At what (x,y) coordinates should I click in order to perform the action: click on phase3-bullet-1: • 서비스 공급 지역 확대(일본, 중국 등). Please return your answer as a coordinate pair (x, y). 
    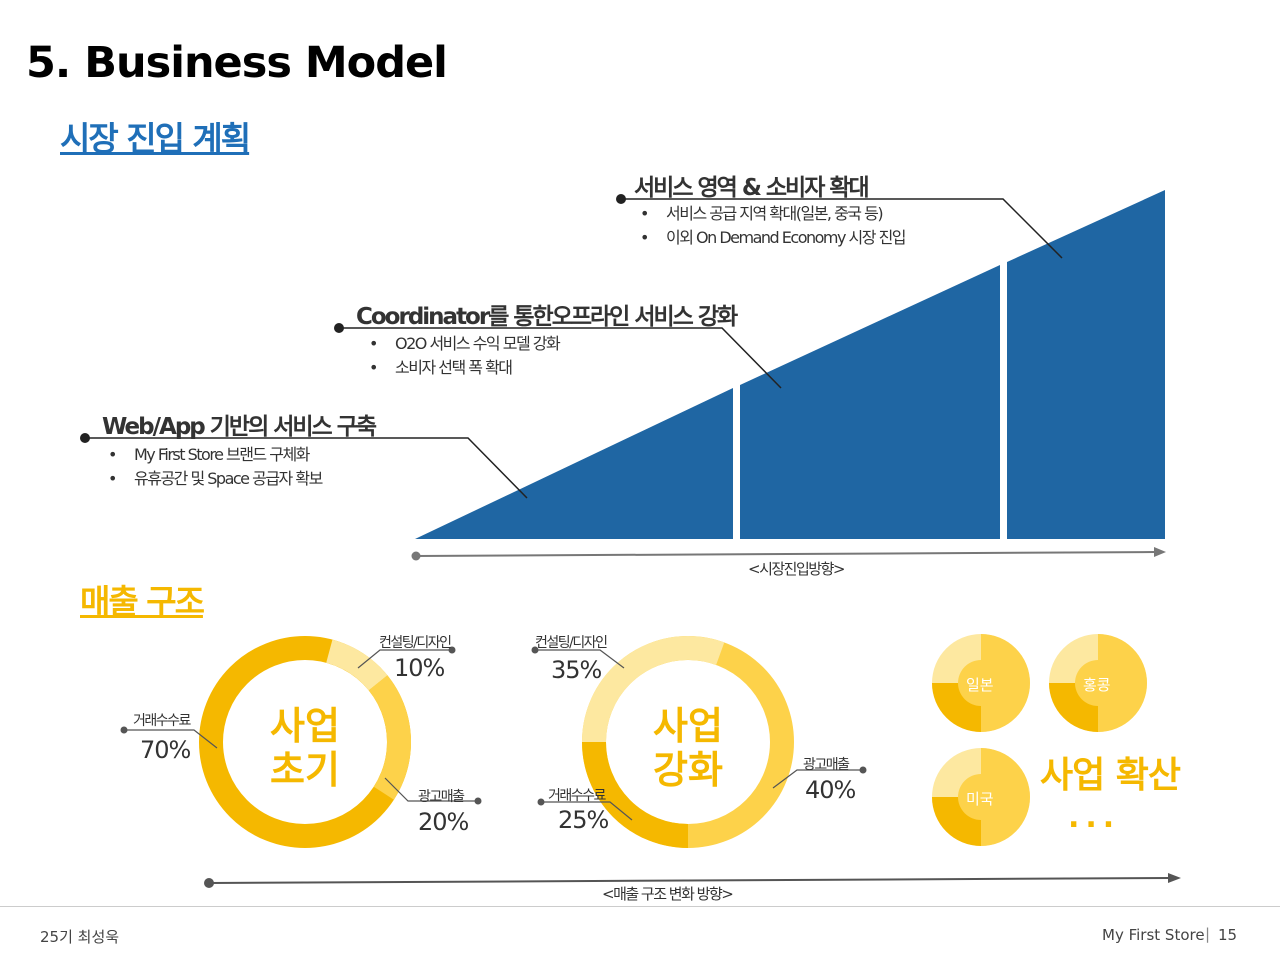
    Looking at the image, I should click on (762, 214).